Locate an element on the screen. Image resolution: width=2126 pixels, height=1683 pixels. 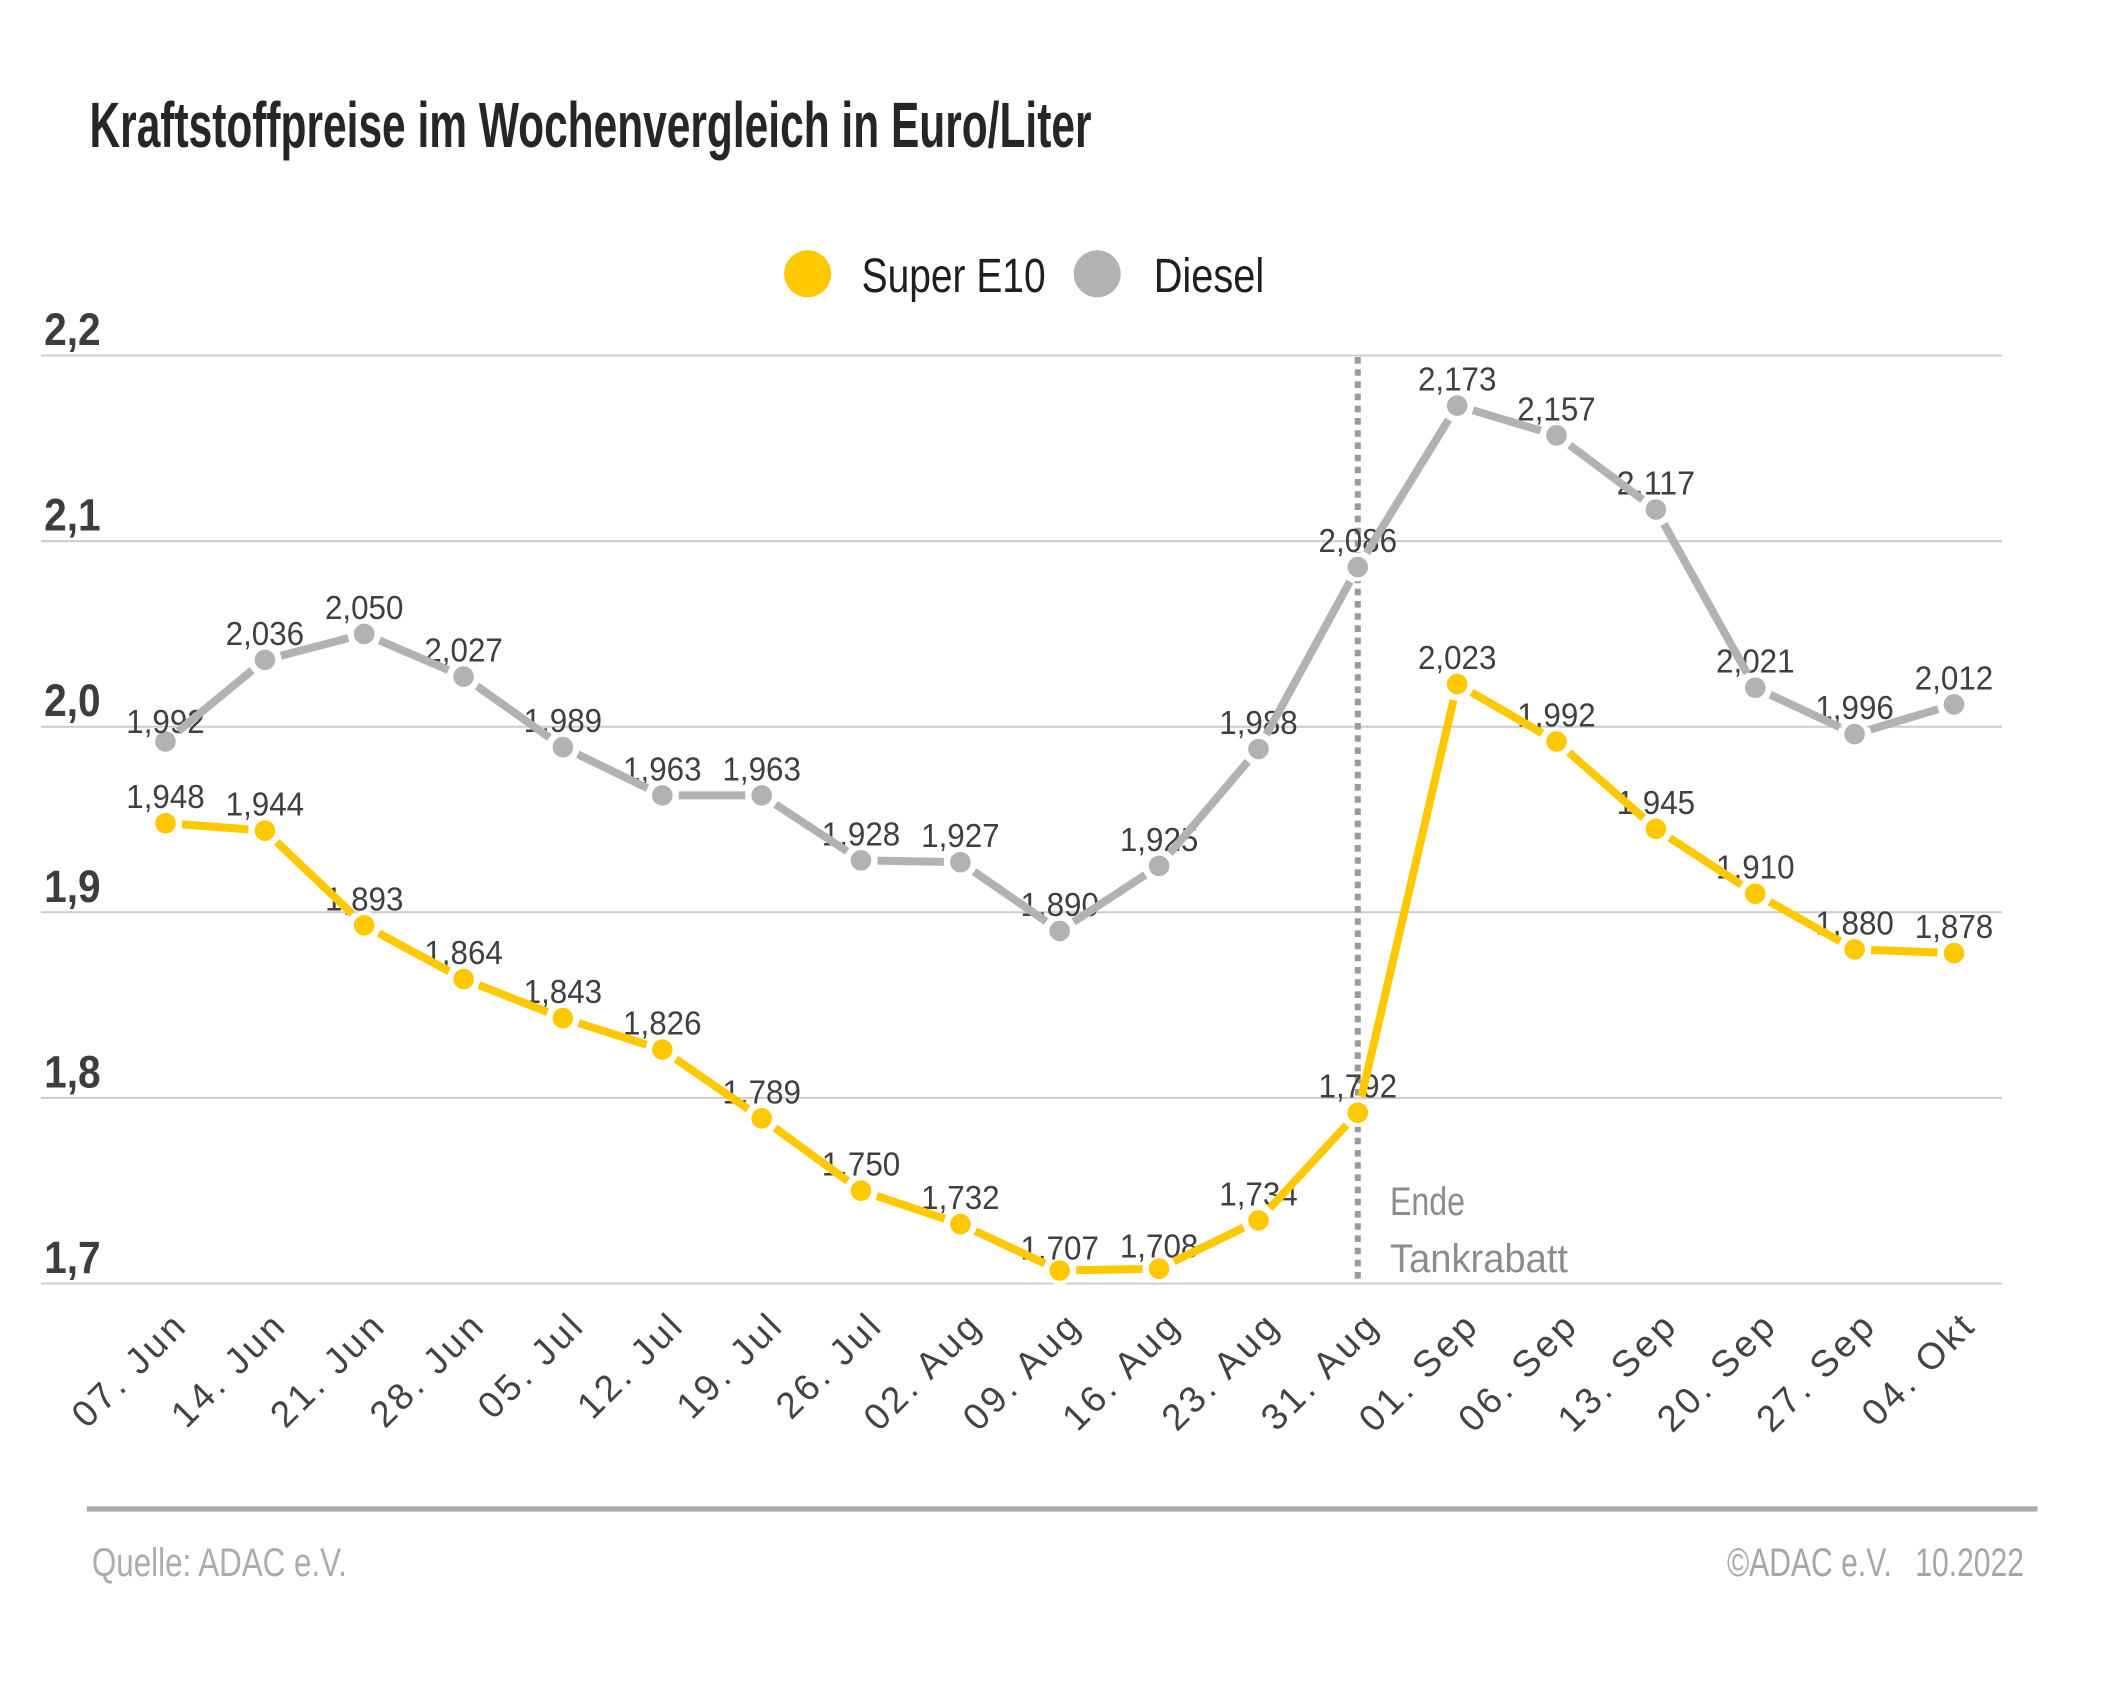
svg-text: 1,878 is located at coordinates (1954, 926).